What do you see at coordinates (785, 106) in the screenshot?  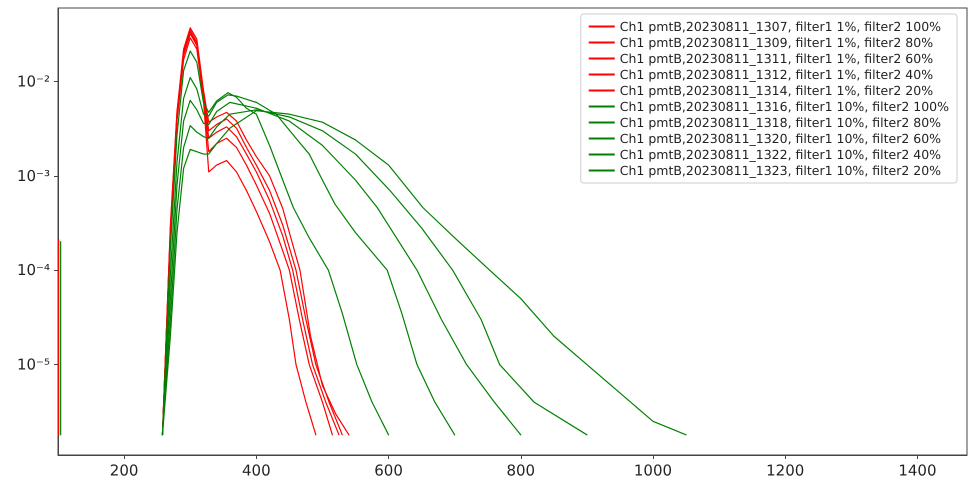 I see `legend-label: Ch1 pmtB,20230811_1316, filter1 10%, filter2 100%` at bounding box center [785, 106].